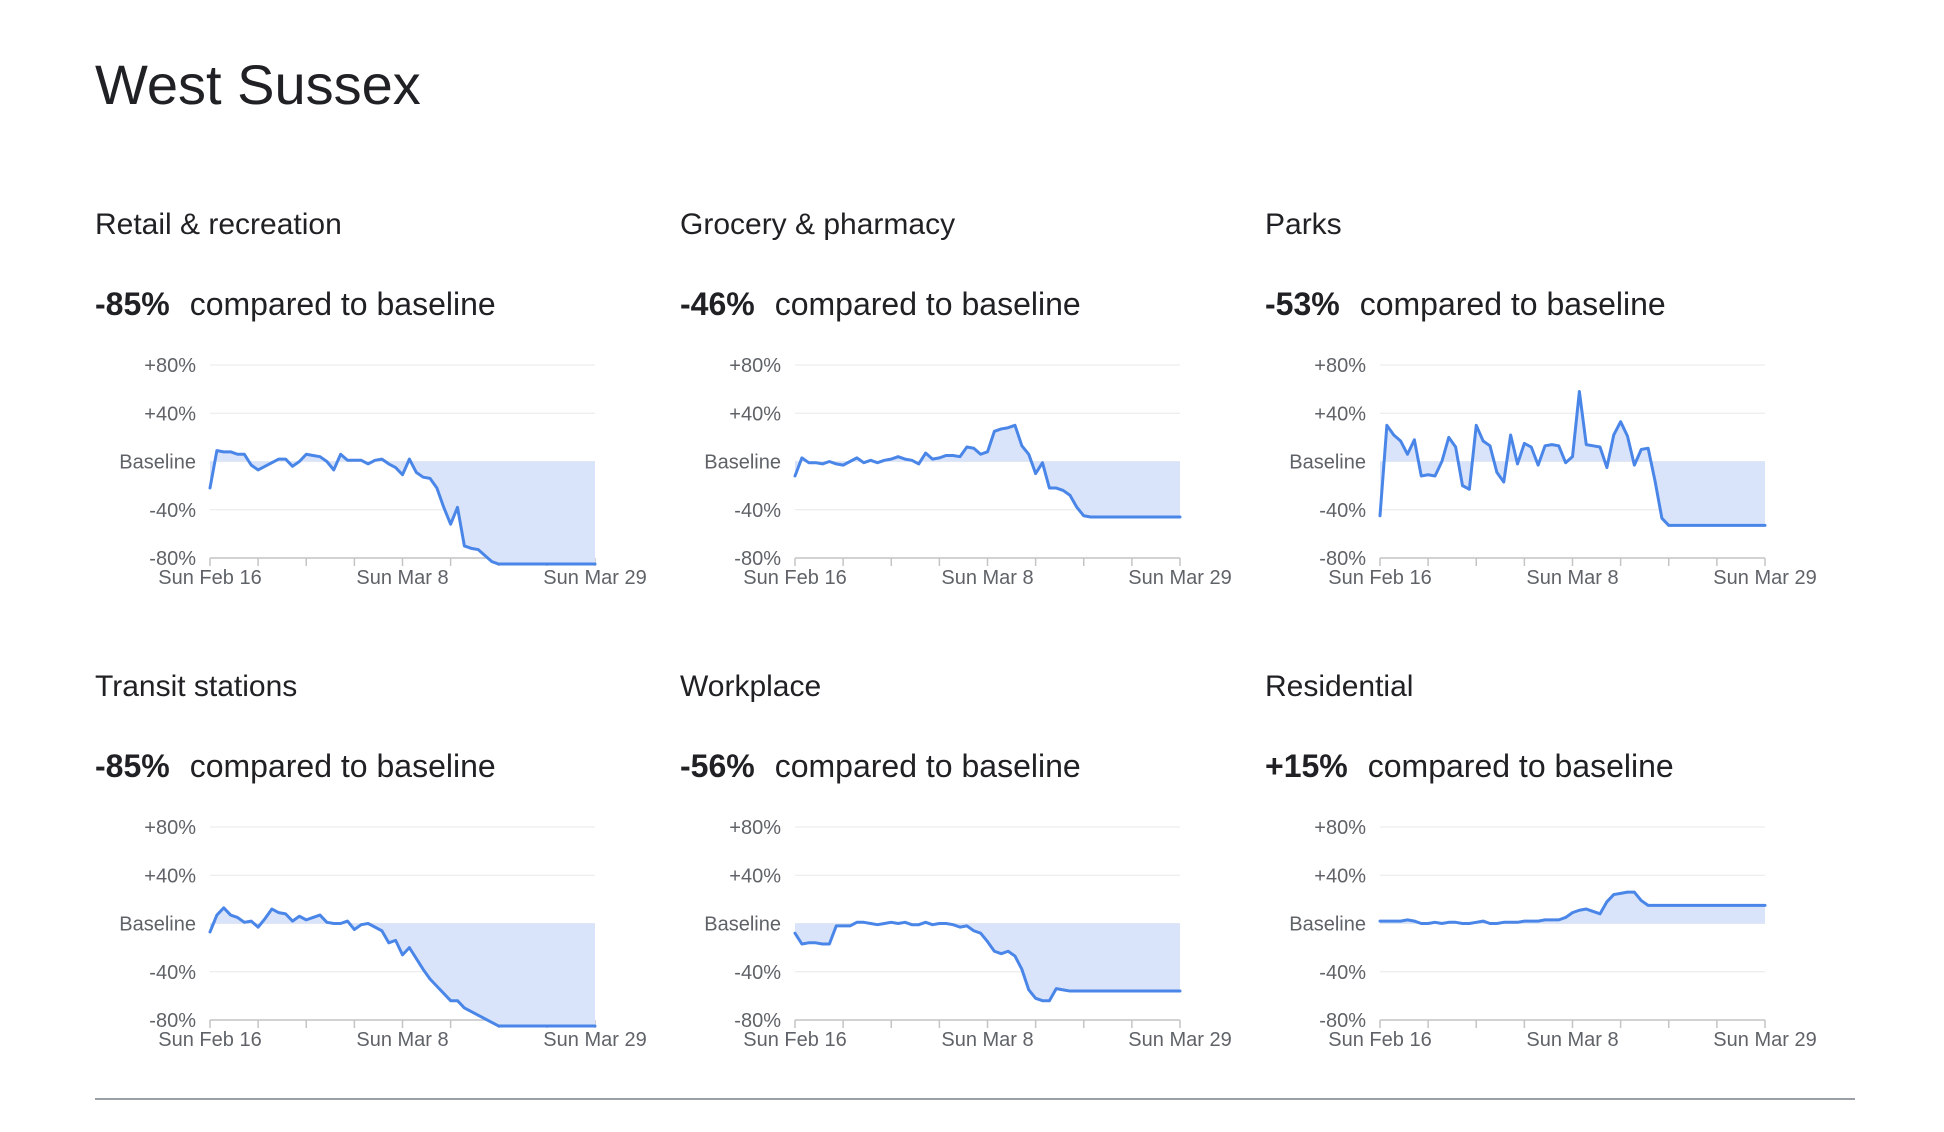  I want to click on panel-title: Grocery & pharmacy, so click(818, 224).